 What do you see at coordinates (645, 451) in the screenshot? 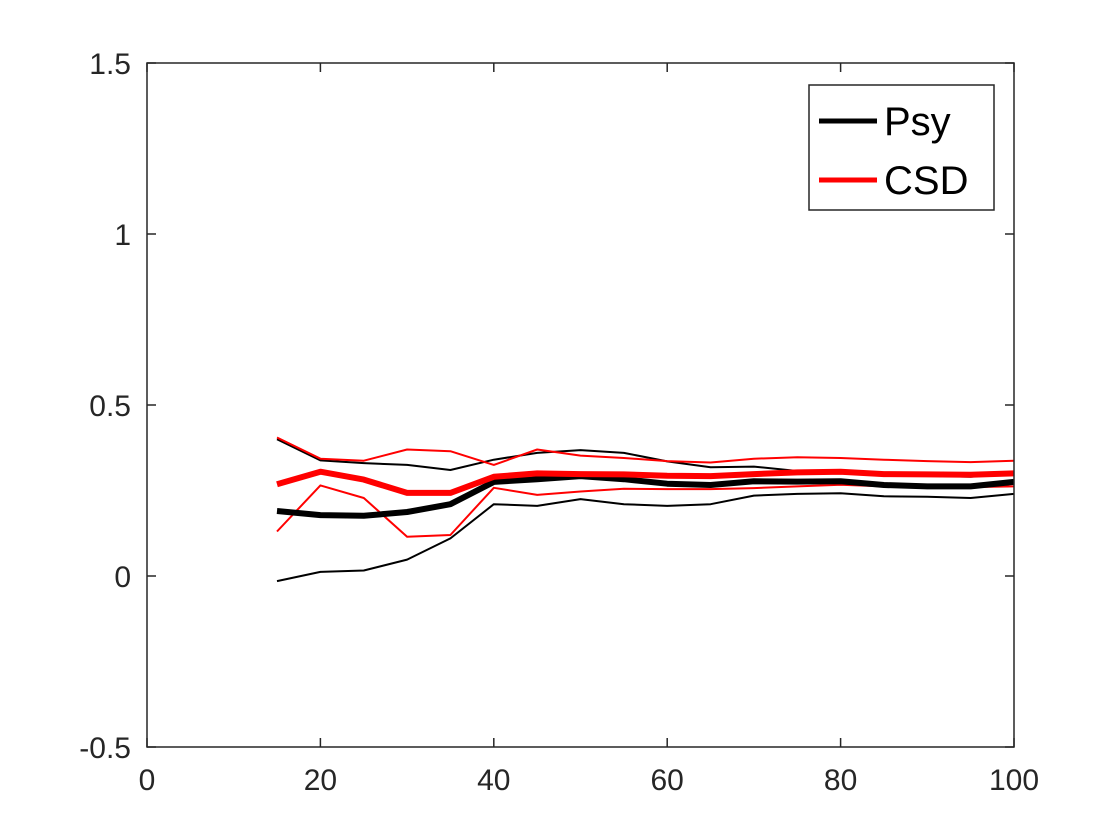
I see `series-line-csd-upper` at bounding box center [645, 451].